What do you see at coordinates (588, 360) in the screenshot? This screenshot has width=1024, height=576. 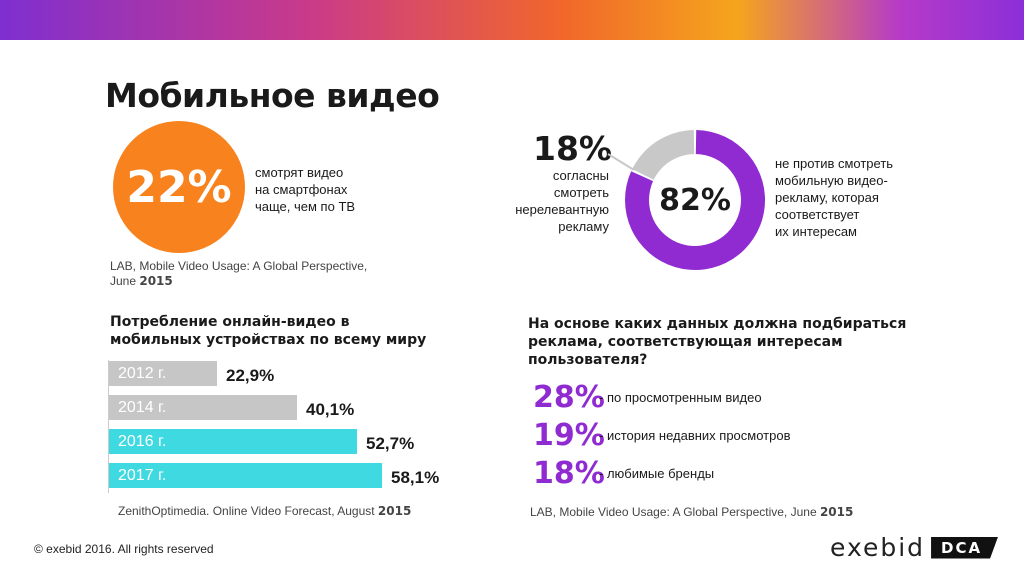 I see `question-line: пользователя?` at bounding box center [588, 360].